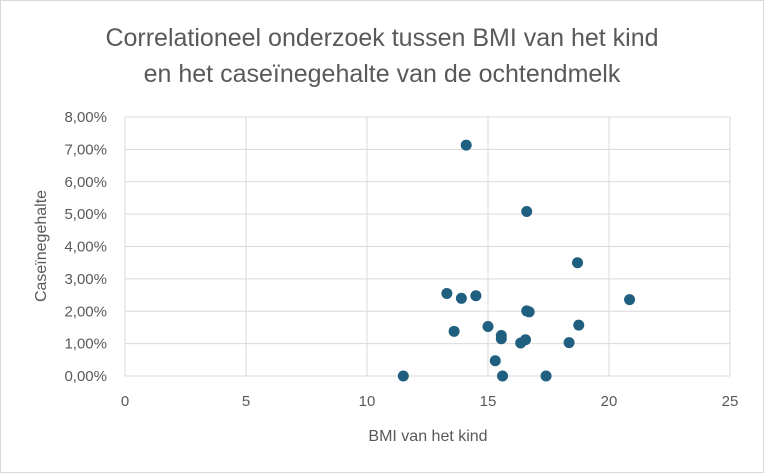 The height and width of the screenshot is (473, 764). Describe the element at coordinates (427, 436) in the screenshot. I see `x-axis-title: BMI van het kind` at that location.